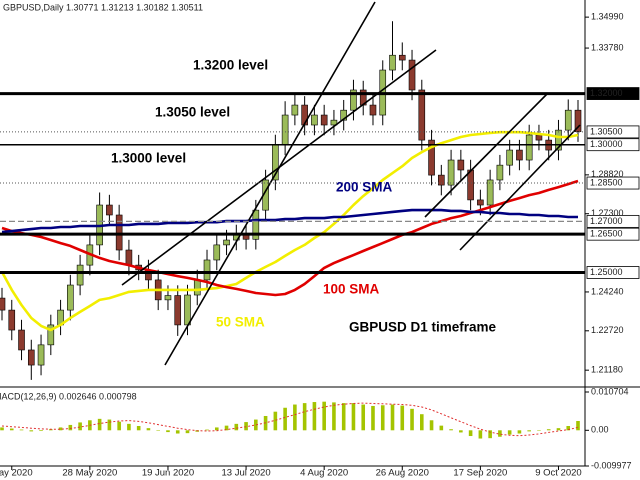 The image size is (640, 480). Describe the element at coordinates (423, 327) in the screenshot. I see `annotation: GBPUSD D1 timeframe` at that location.